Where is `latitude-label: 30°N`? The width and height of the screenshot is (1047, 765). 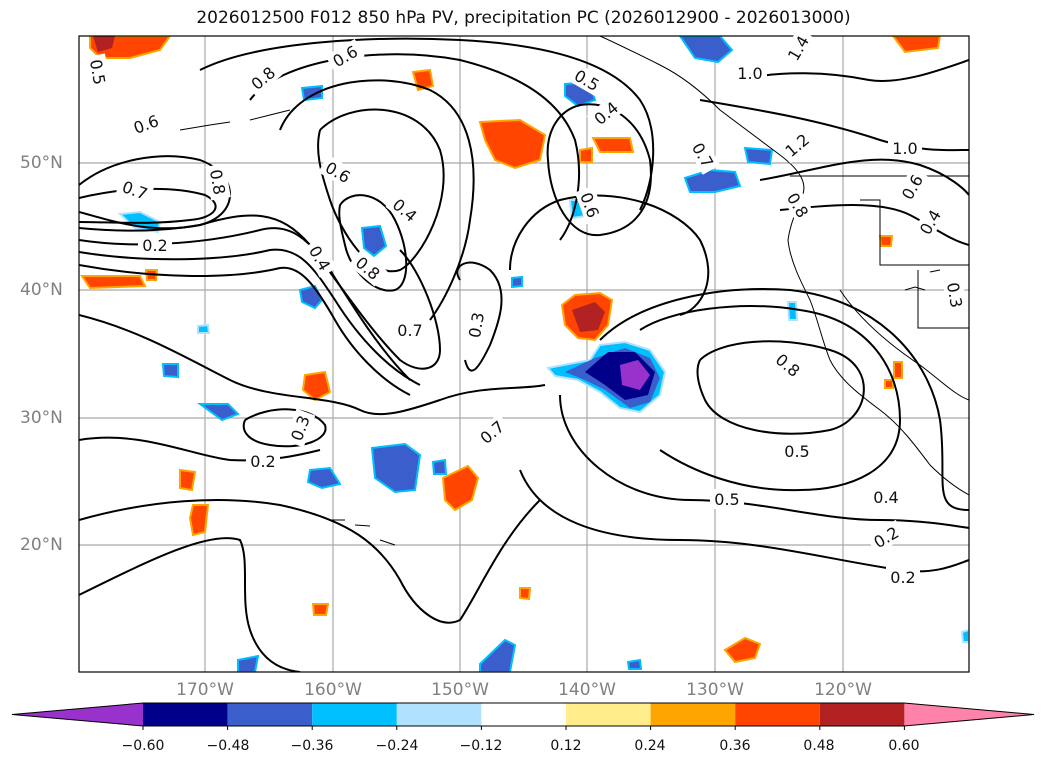
latitude-label: 30°N is located at coordinates (41, 418).